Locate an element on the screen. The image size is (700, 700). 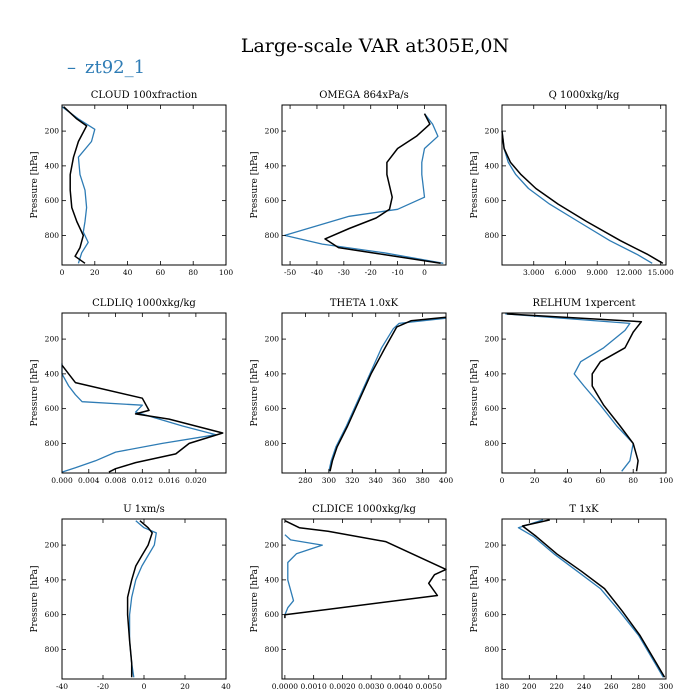
panel-title: Q 1000xkg/kg is located at coordinates (584, 95).